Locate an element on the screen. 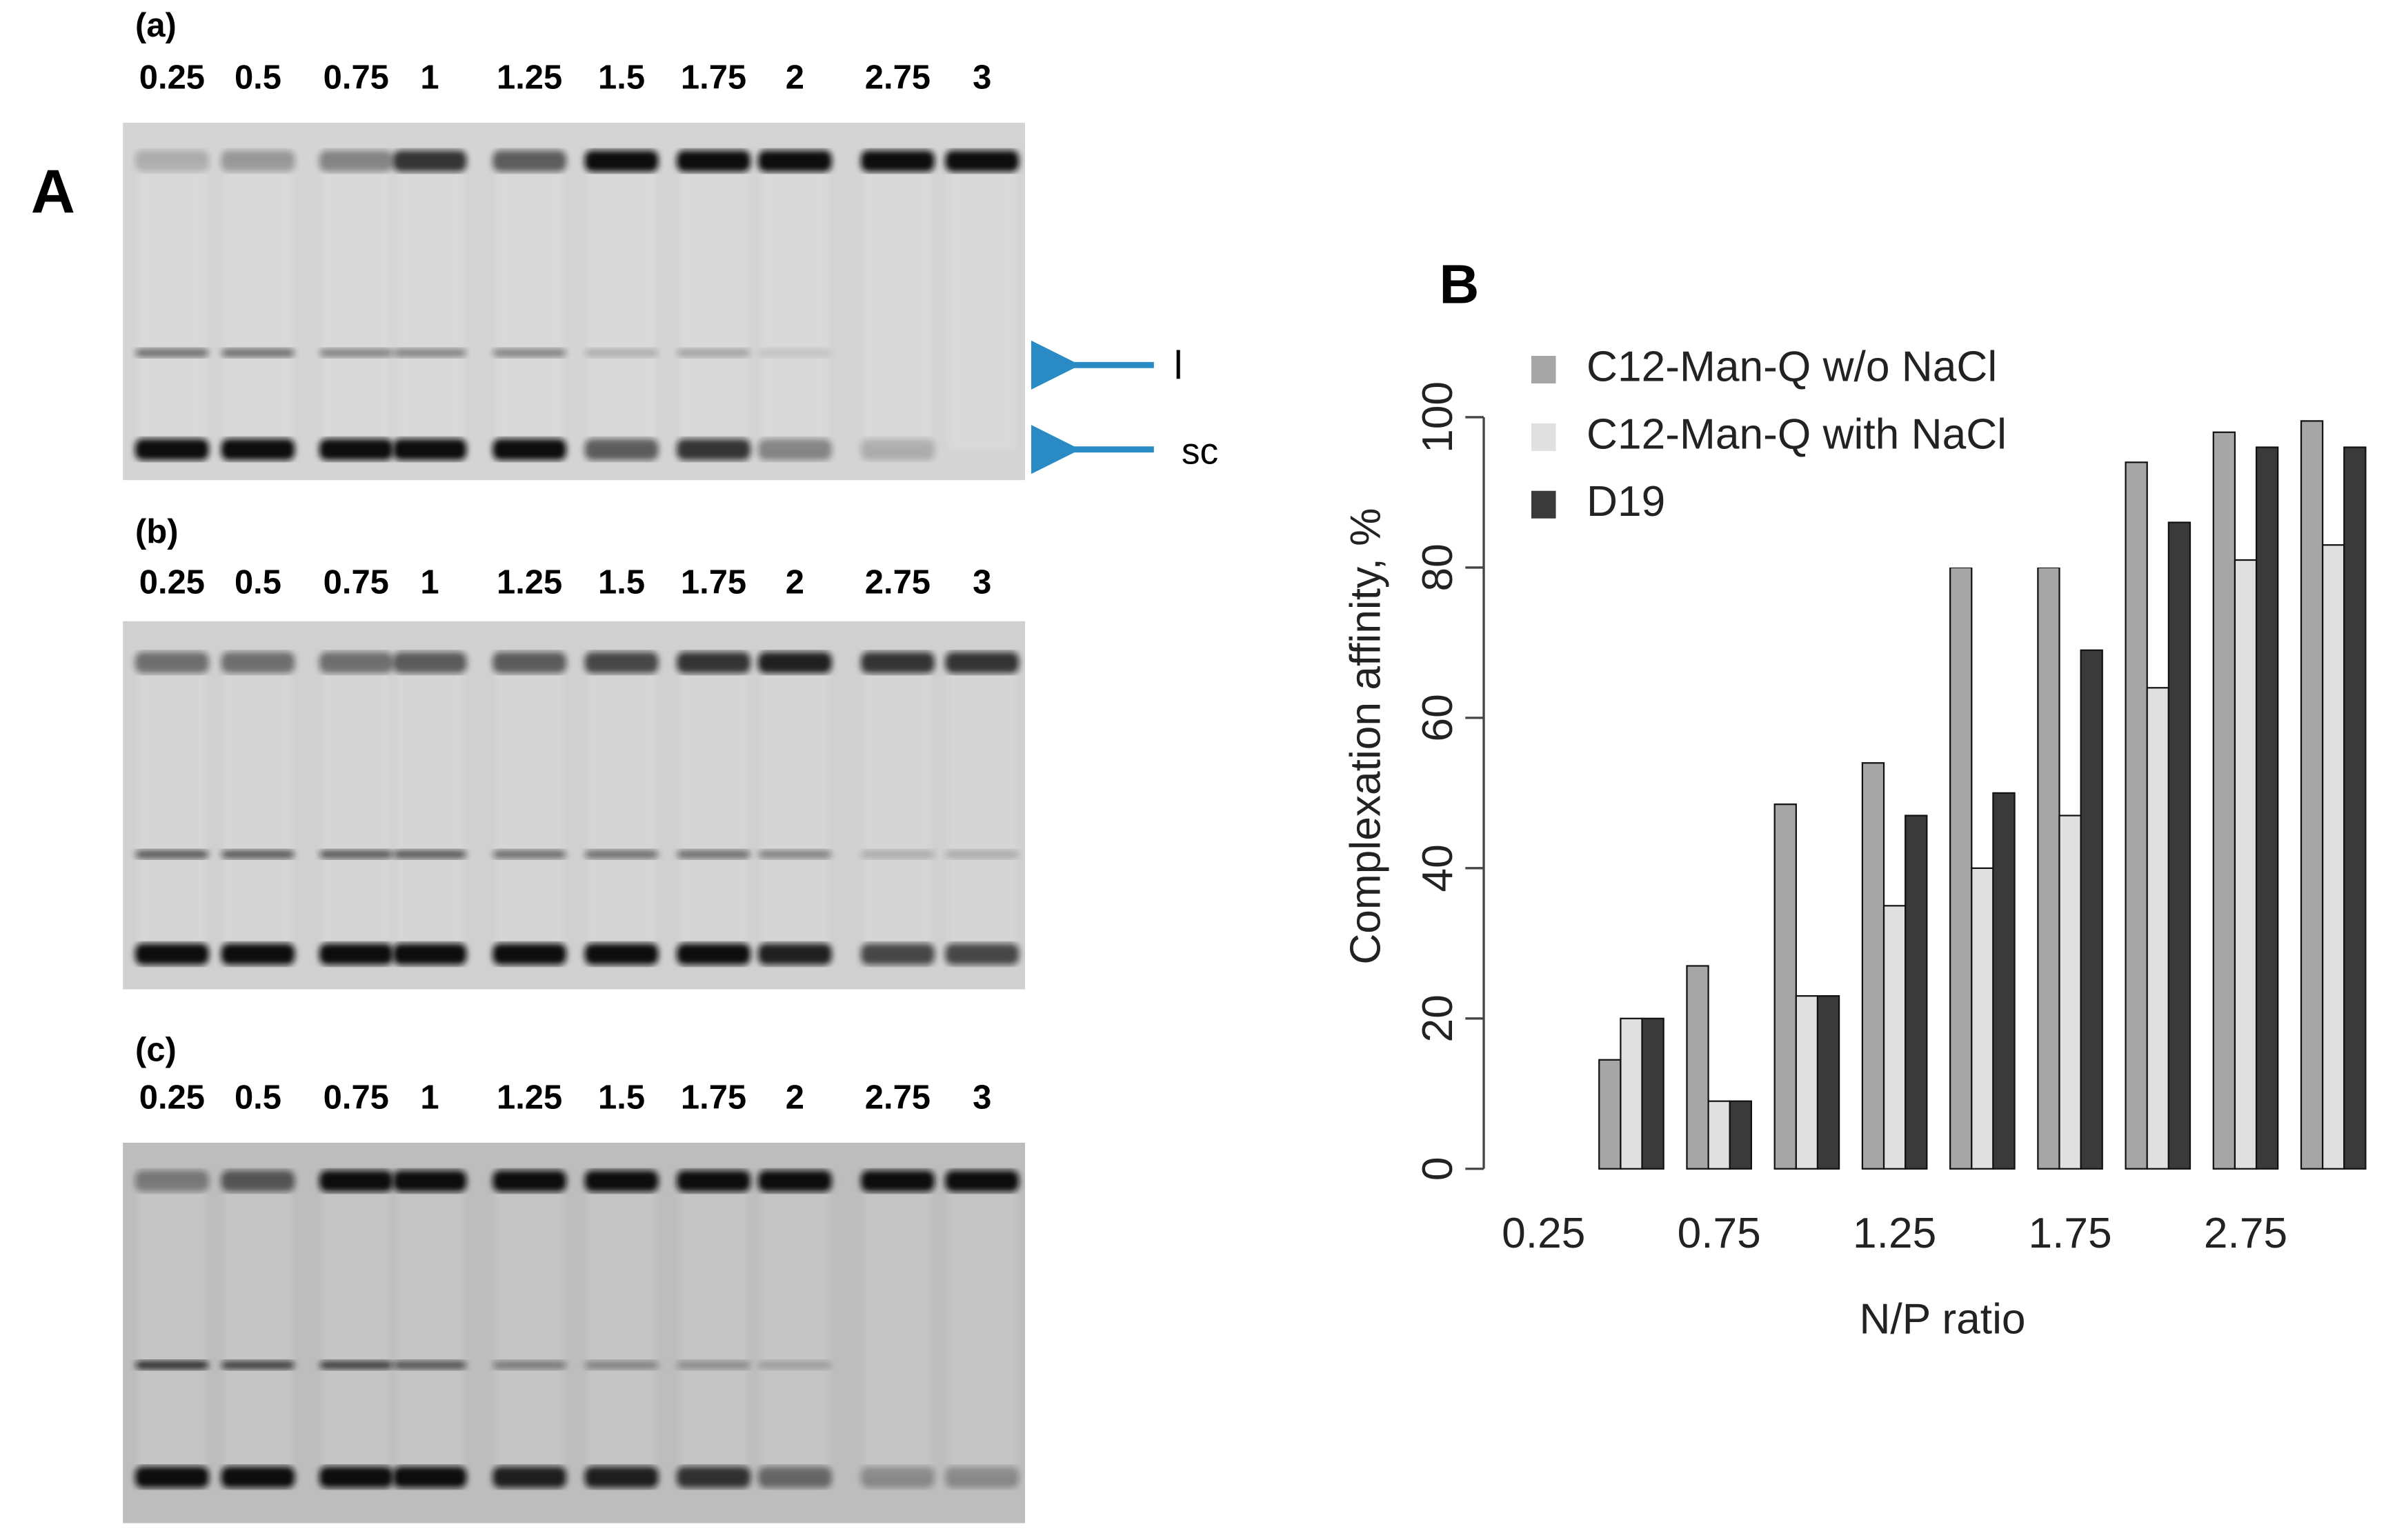 This screenshot has width=2406, height=1540. gel-label: (a) is located at coordinates (156, 26).